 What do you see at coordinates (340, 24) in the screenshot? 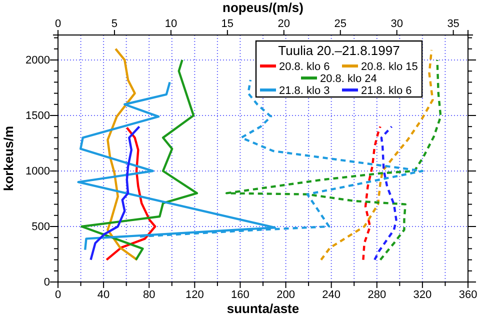
I see `x2-tick-label: 25` at bounding box center [340, 24].